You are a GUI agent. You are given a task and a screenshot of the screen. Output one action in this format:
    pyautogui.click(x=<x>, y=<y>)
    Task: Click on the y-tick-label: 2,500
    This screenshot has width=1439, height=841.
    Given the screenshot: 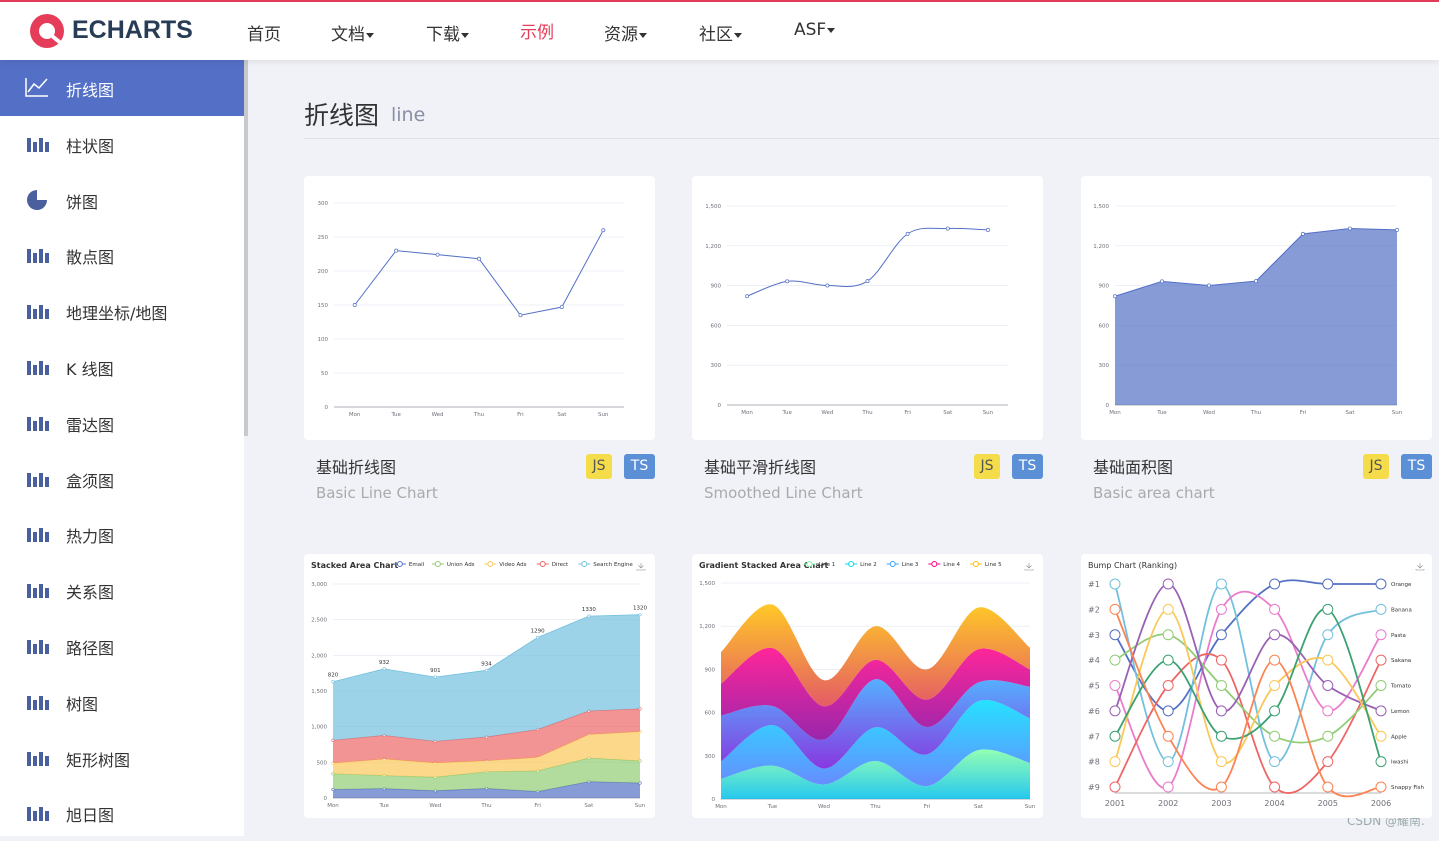 What is the action you would take?
    pyautogui.click(x=319, y=621)
    